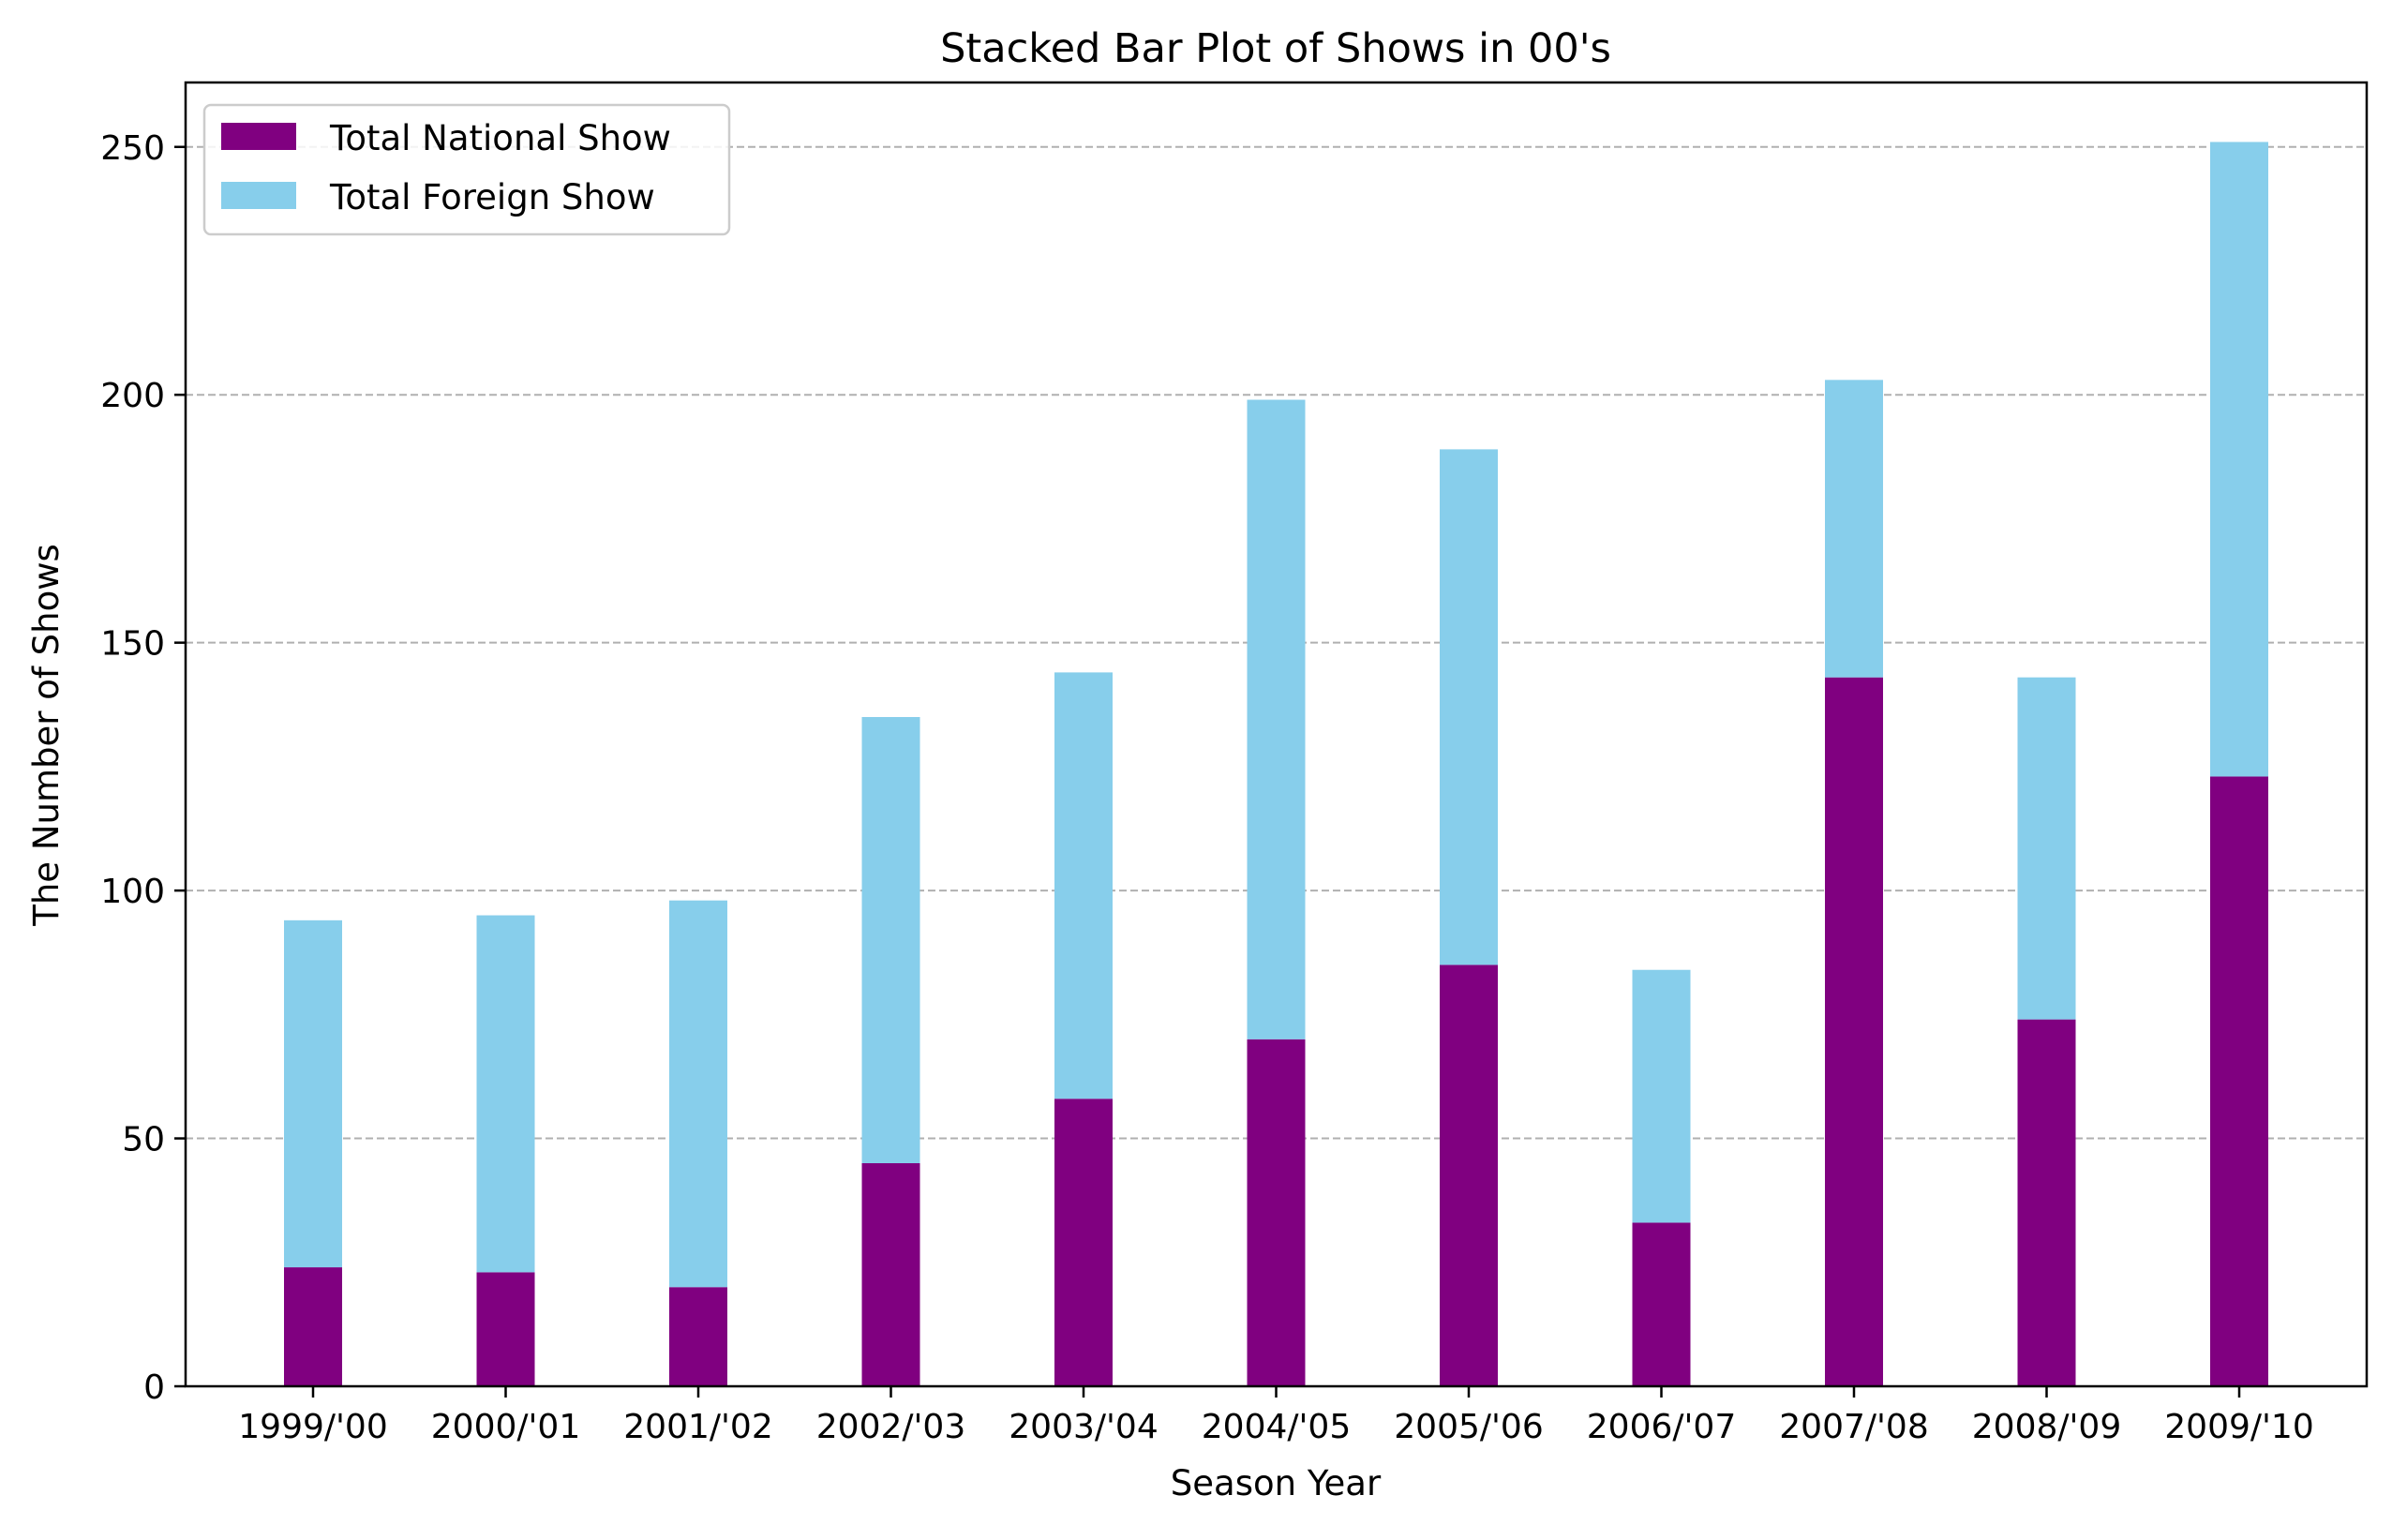  I want to click on y-tick-label: 0, so click(154, 1388).